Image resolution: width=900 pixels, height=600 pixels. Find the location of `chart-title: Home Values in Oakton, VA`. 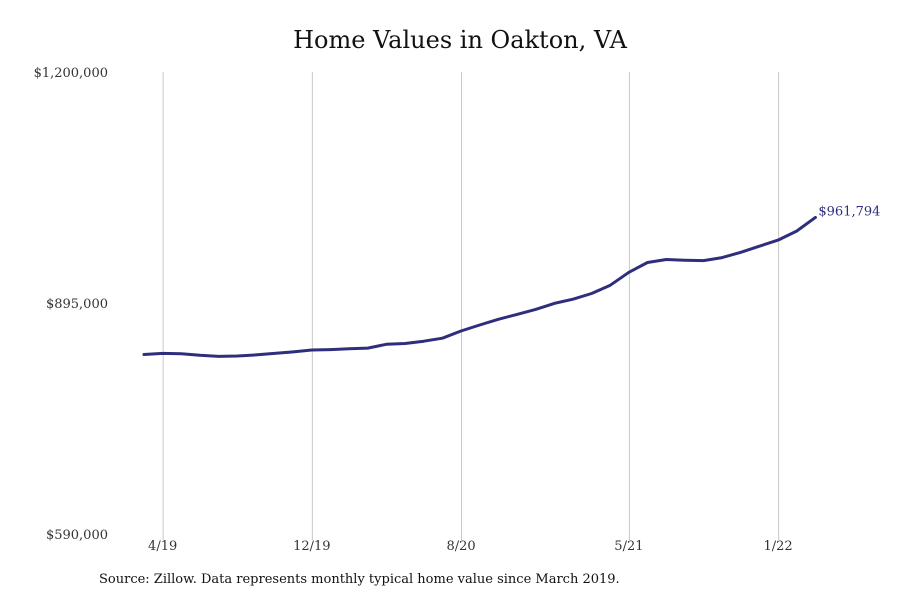

chart-title: Home Values in Oakton, VA is located at coordinates (460, 40).